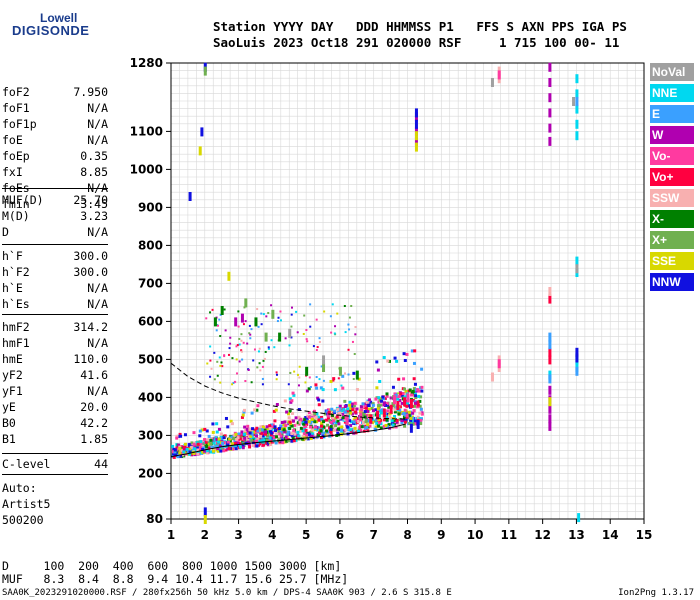  What do you see at coordinates (12, 288) in the screenshot?
I see `param-label: h`E` at bounding box center [12, 288].